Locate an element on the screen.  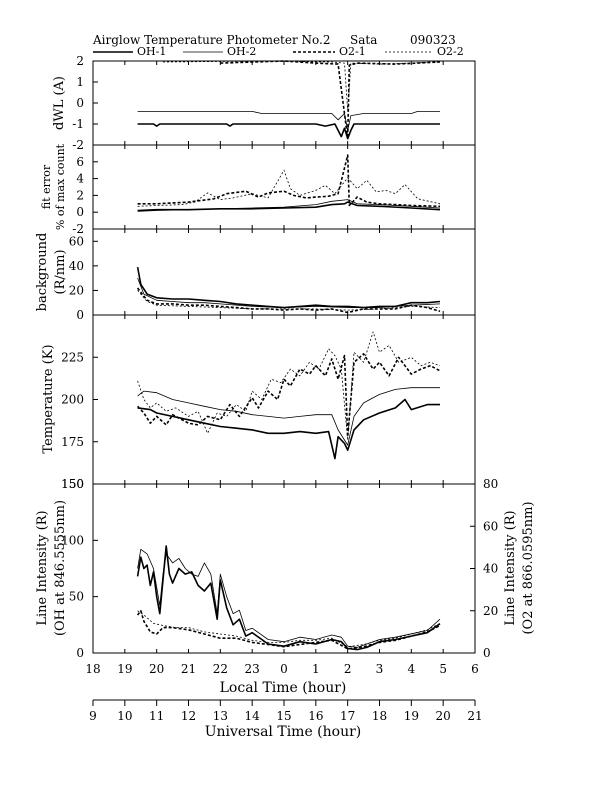
panel-dwl-frame is located at coordinates (284, 103).